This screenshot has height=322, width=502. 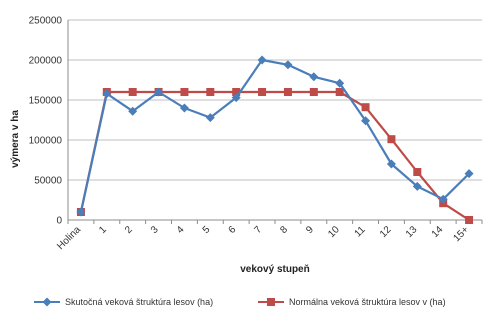 What do you see at coordinates (48, 181) in the screenshot?
I see `y-tick-label: 50000` at bounding box center [48, 181].